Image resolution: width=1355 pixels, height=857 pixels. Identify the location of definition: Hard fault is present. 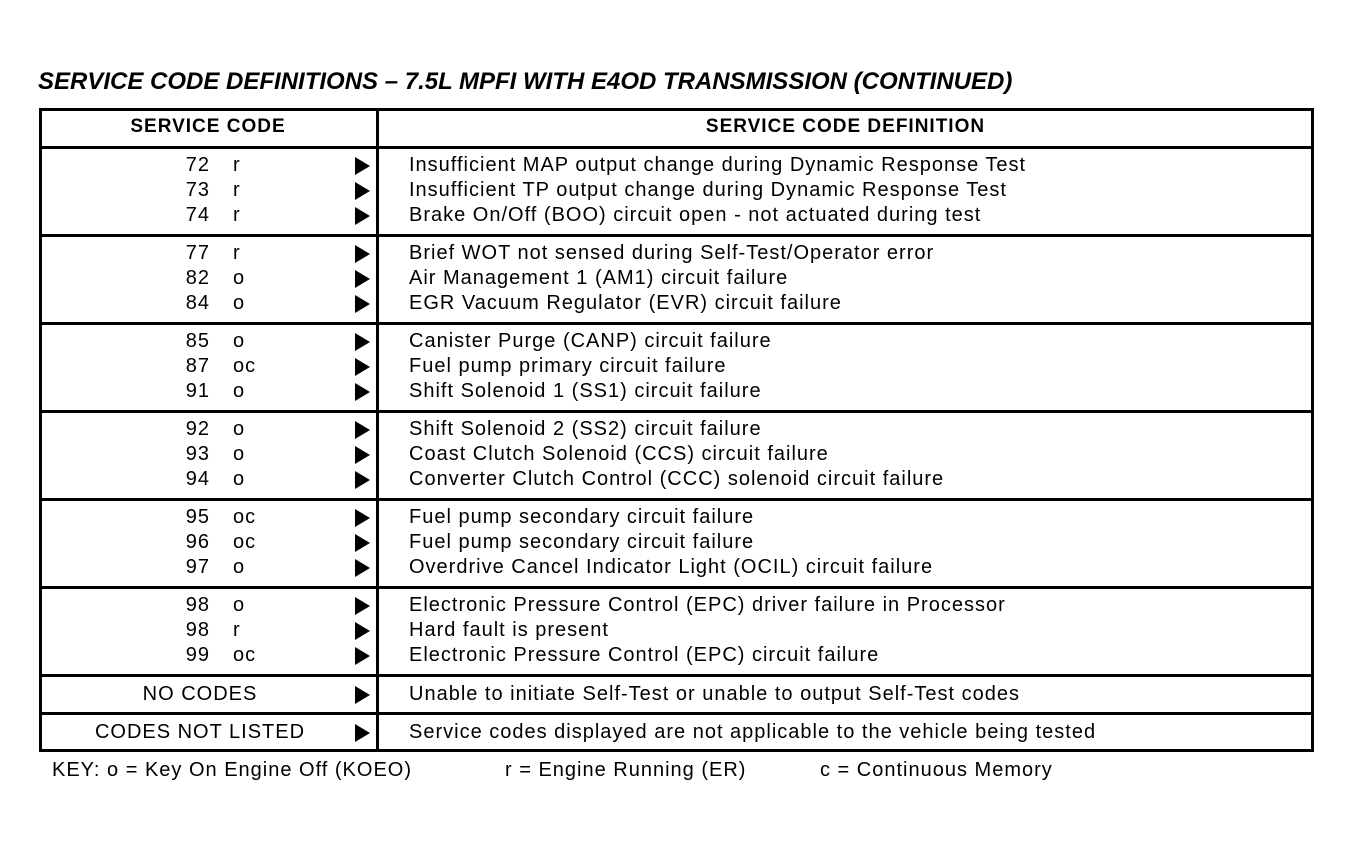
(509, 630).